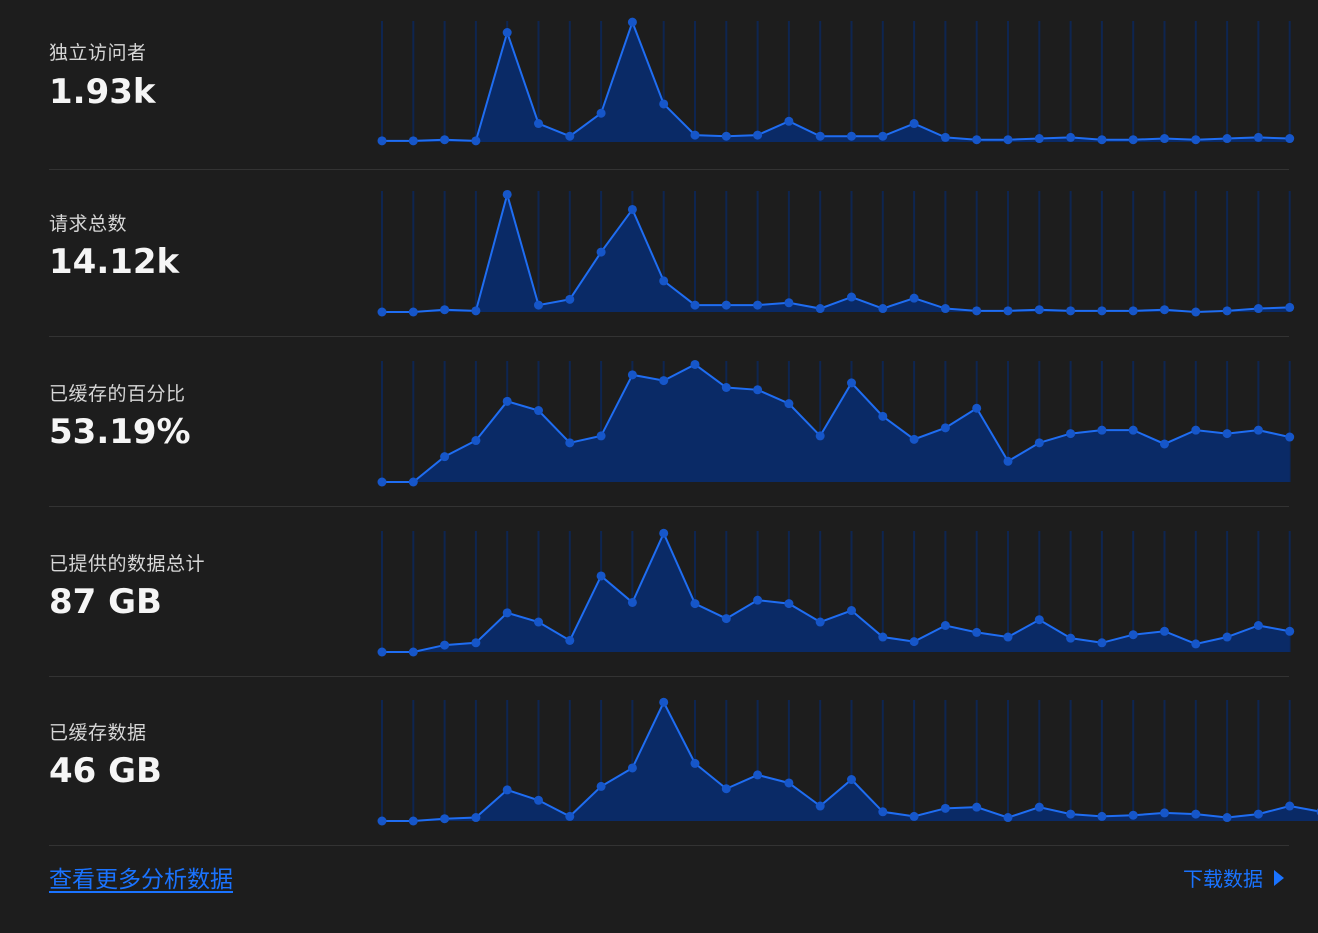 The width and height of the screenshot is (1318, 933). Describe the element at coordinates (127, 564) in the screenshot. I see `metric-label: 已提供的数据总计` at that location.